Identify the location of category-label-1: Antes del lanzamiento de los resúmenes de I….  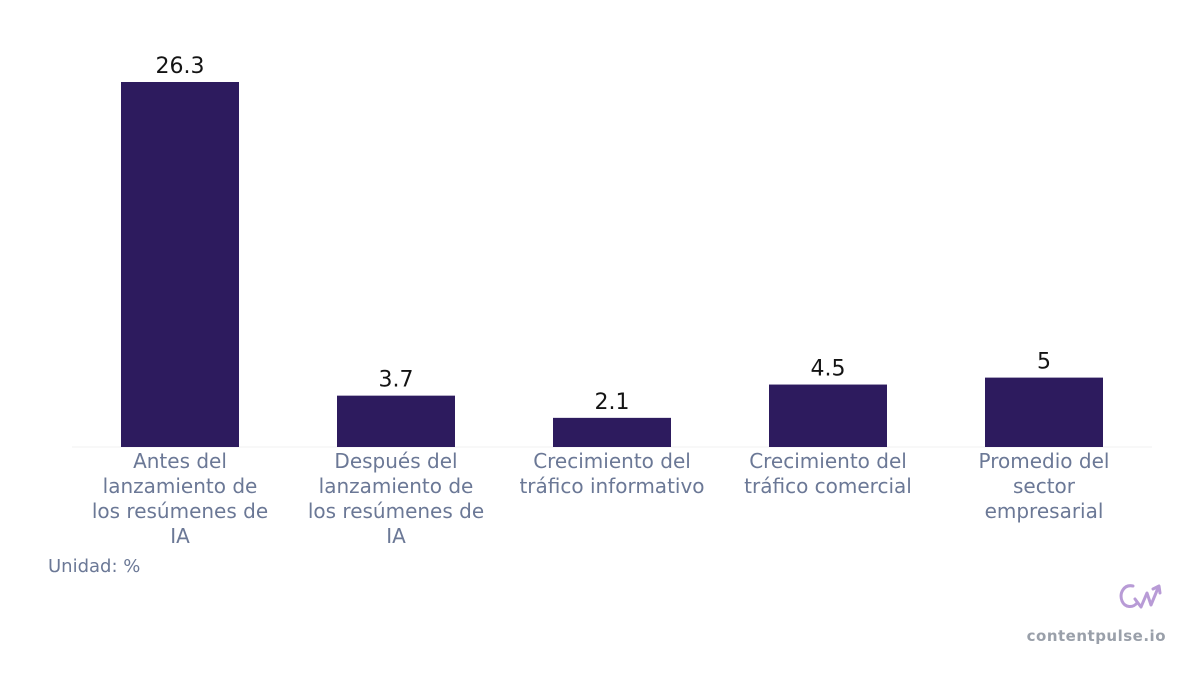
(180, 498).